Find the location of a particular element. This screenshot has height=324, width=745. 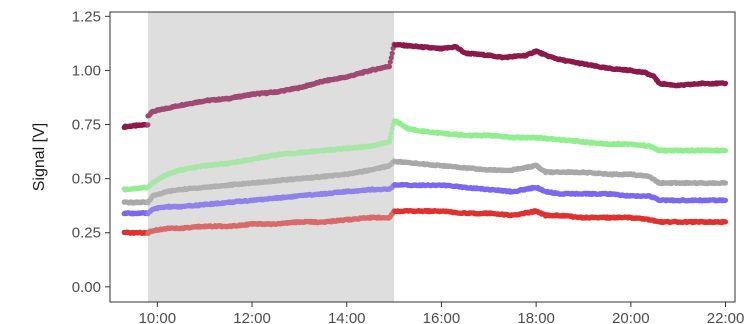

x-tick-label: 10:00 is located at coordinates (158, 317).